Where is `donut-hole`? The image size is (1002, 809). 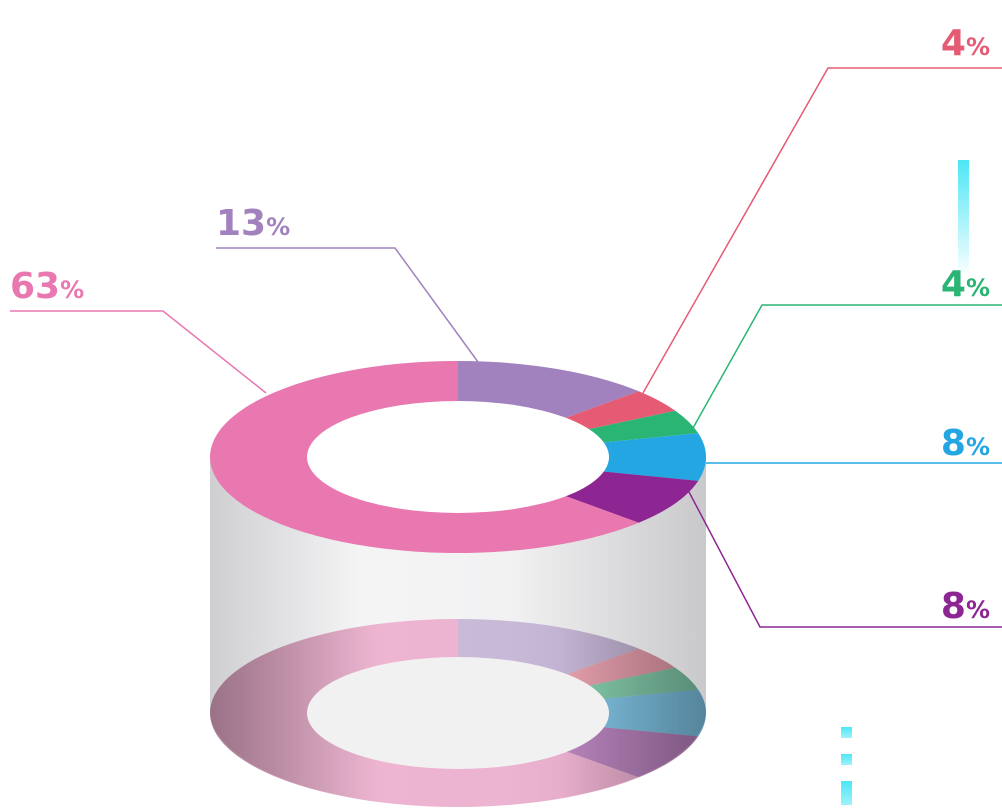
donut-hole is located at coordinates (458, 457).